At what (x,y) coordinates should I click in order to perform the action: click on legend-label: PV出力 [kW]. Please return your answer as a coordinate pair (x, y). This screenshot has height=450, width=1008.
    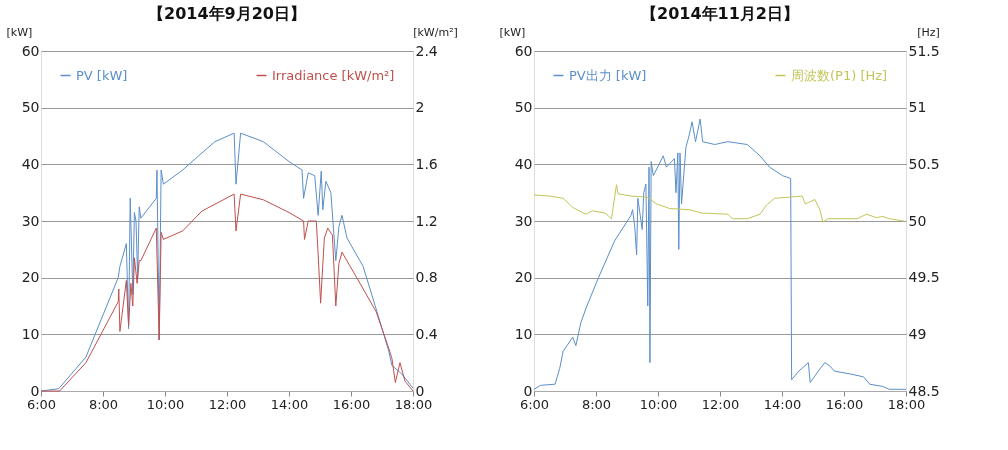
    Looking at the image, I should click on (608, 75).